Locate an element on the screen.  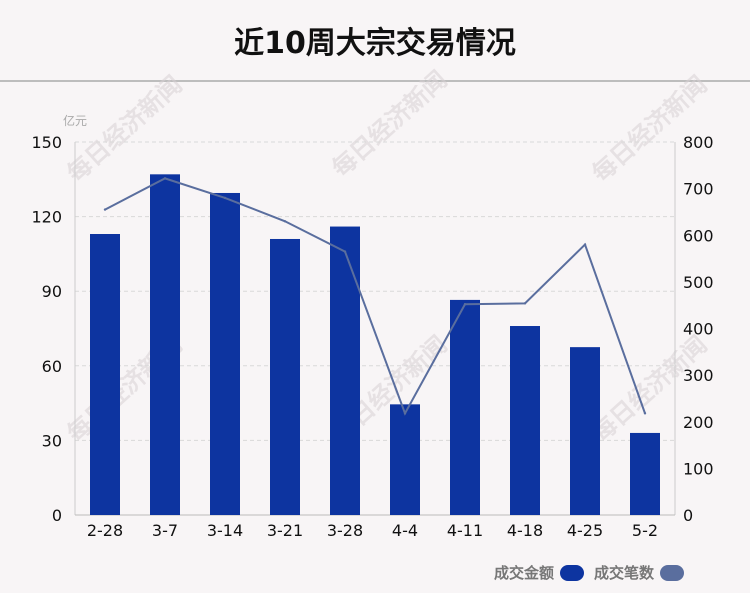
y-left-tick-label: 0 is located at coordinates (57, 515).